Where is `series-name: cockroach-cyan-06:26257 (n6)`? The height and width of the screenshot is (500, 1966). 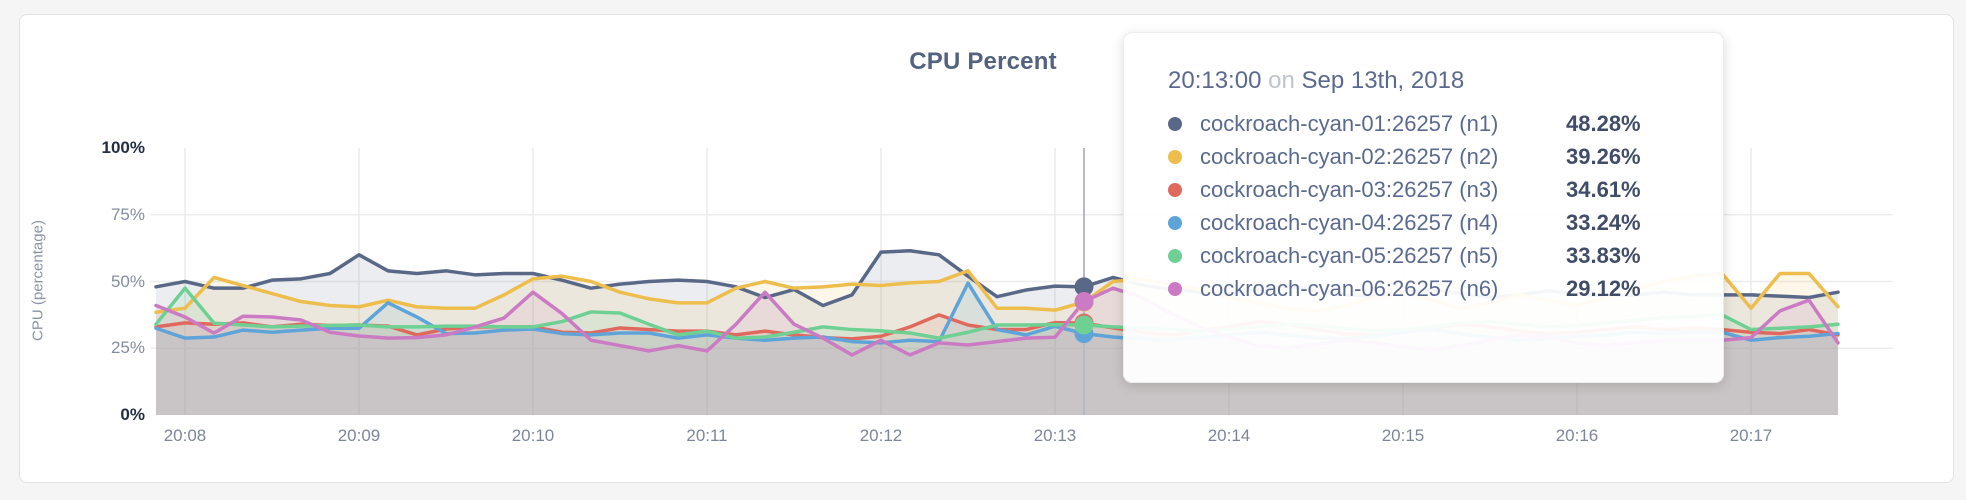 series-name: cockroach-cyan-06:26257 (n6) is located at coordinates (1349, 288).